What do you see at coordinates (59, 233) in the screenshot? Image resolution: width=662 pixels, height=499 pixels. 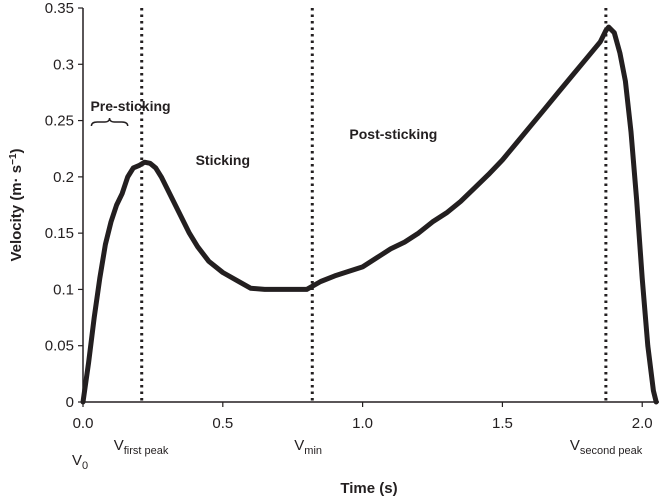 I see `y-tick-label: 0.15` at bounding box center [59, 233].